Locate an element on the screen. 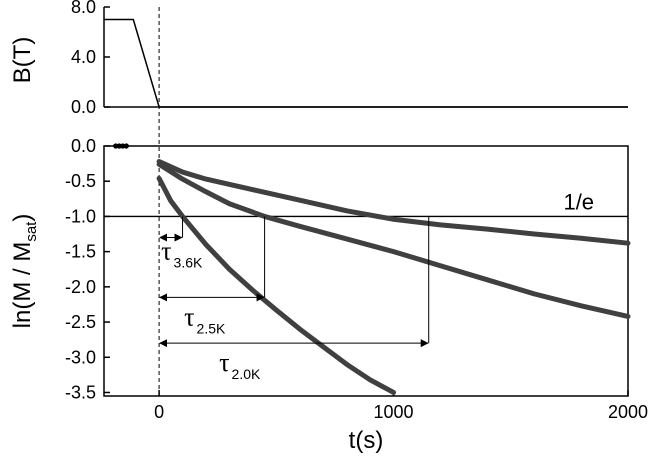  tau-subscript: 2.5K is located at coordinates (211, 328).